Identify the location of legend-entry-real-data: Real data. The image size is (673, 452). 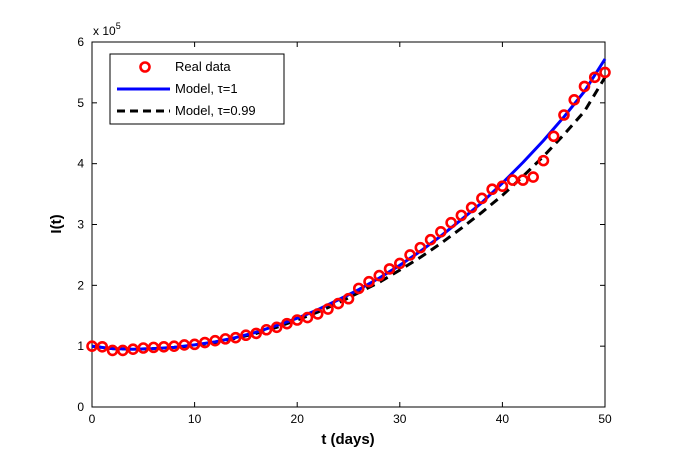
(185, 66).